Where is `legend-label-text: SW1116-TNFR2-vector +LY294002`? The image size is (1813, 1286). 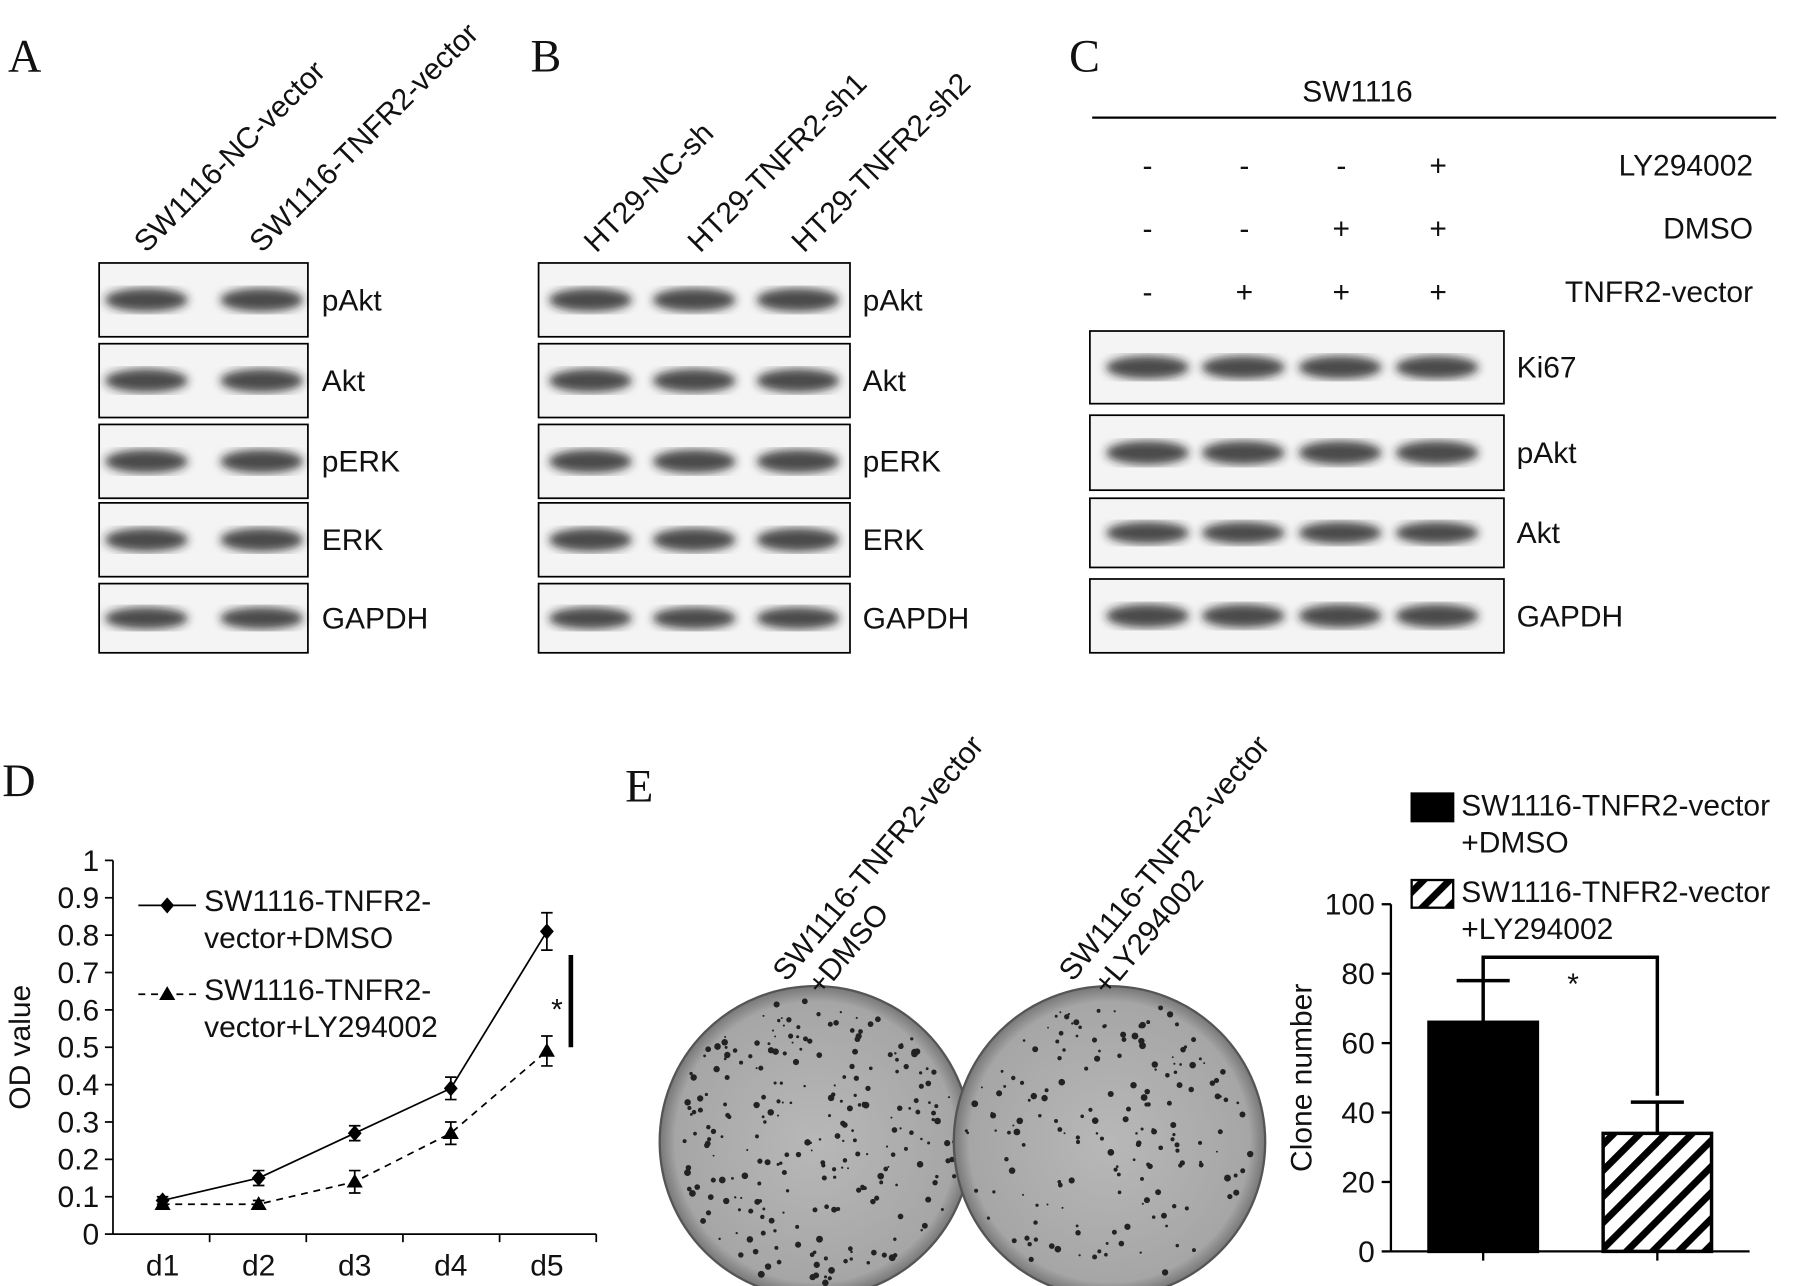
legend-label-text: SW1116-TNFR2-vector +LY294002 is located at coordinates (1616, 910).